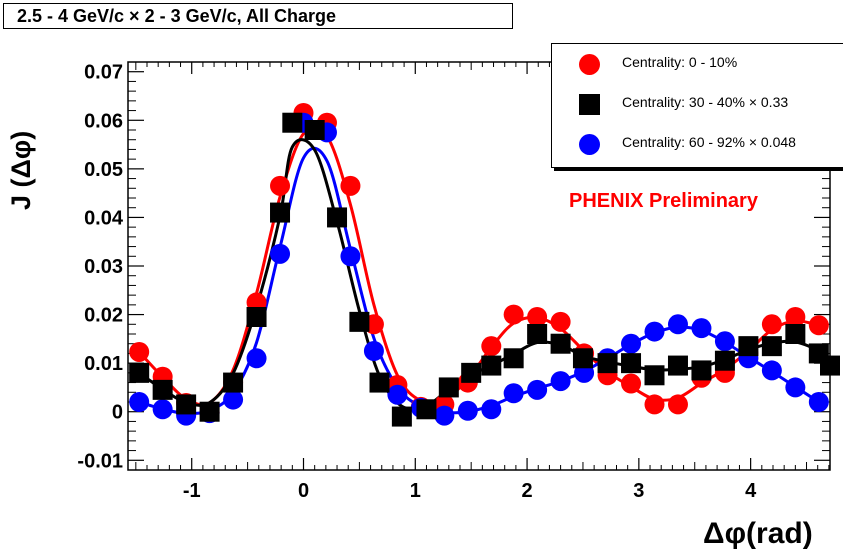 This screenshot has height=558, width=843. Describe the element at coordinates (663, 201) in the screenshot. I see `phenix-preliminary-label: PHENIX Preliminary` at that location.